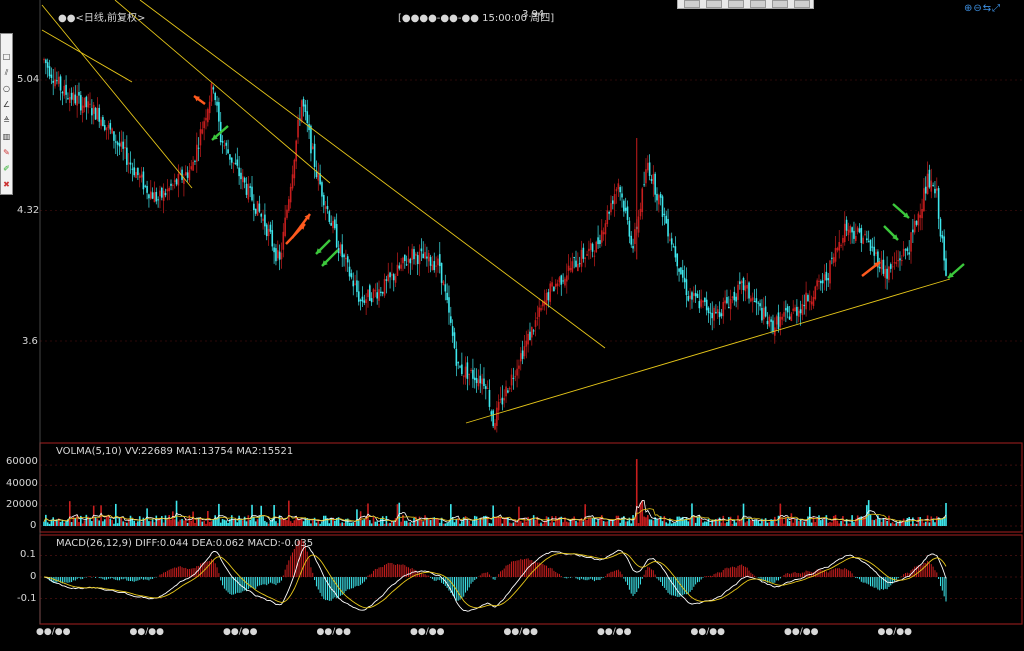 This screenshot has width=1024, height=651. Describe the element at coordinates (745, 4) in the screenshot. I see `window-tab-strip` at that location.